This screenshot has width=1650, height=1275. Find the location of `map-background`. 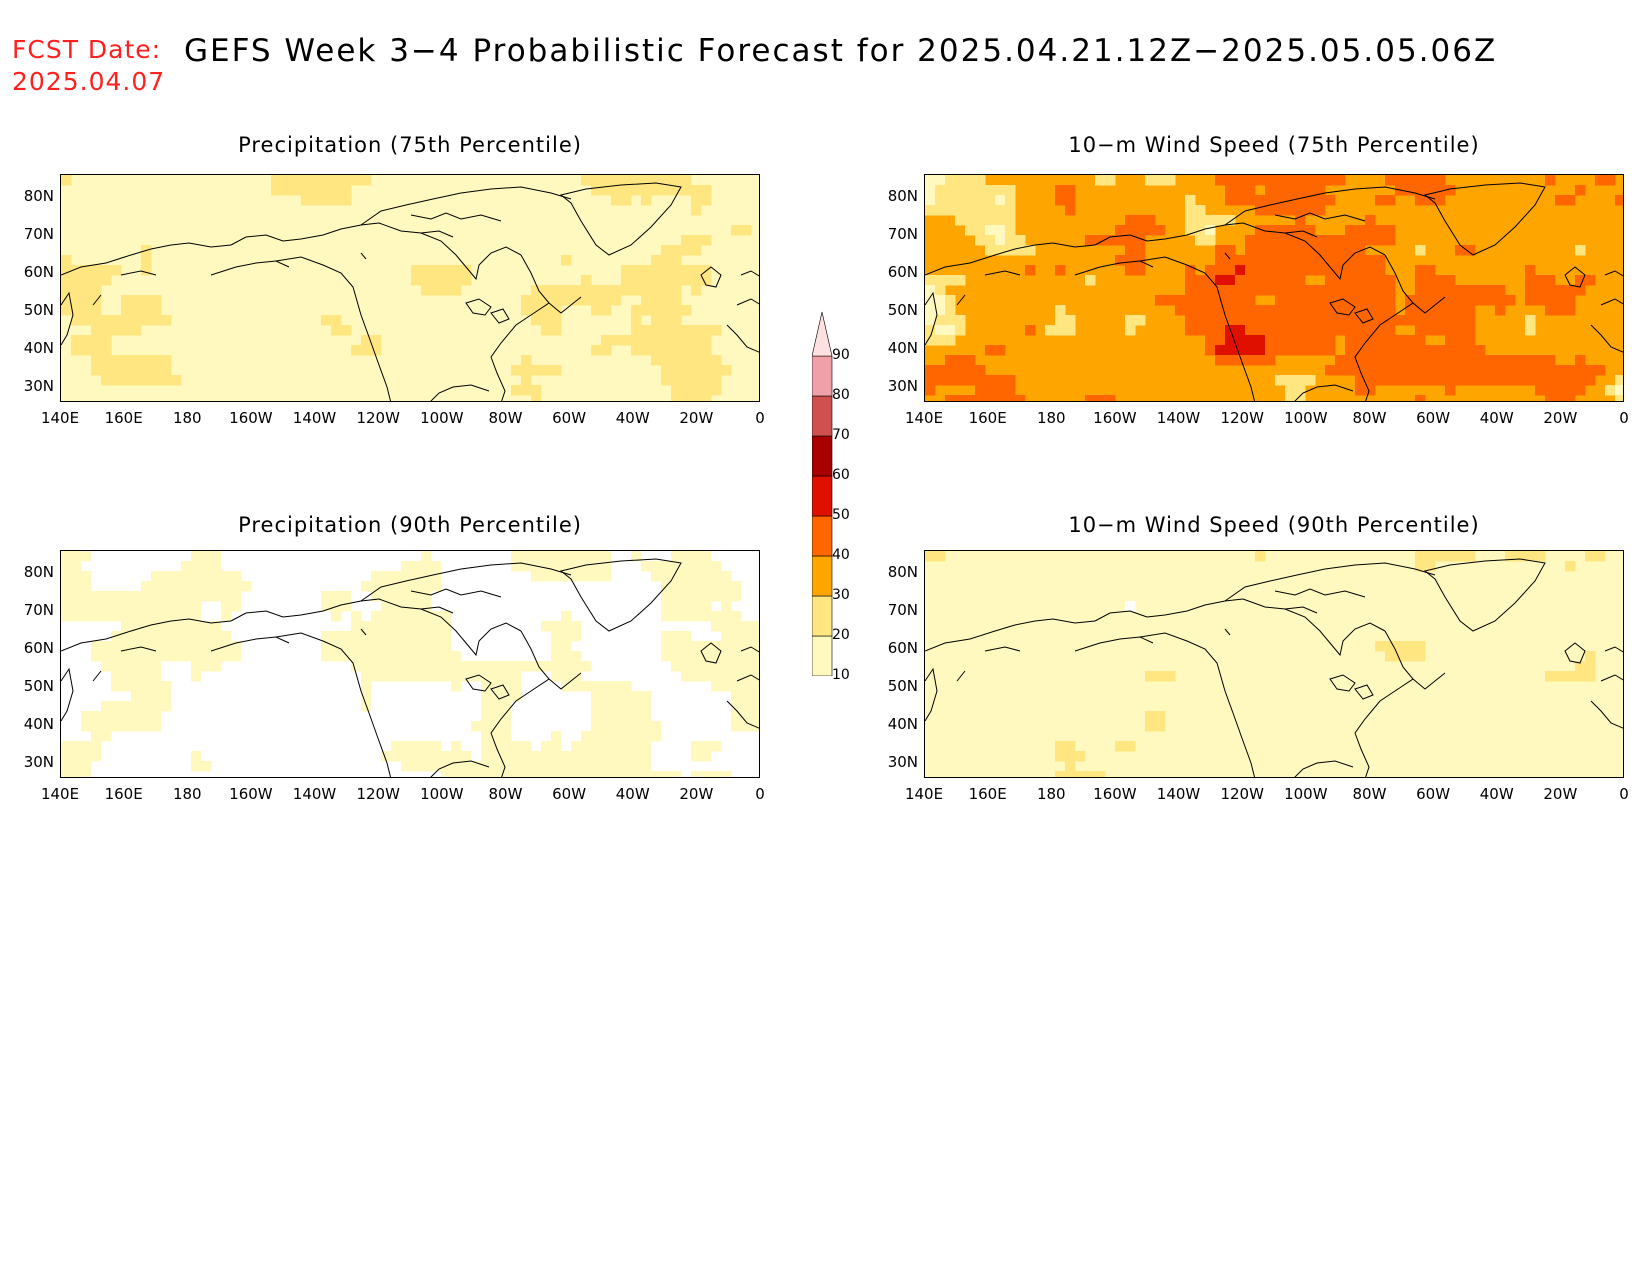

map-background is located at coordinates (1274, 664).